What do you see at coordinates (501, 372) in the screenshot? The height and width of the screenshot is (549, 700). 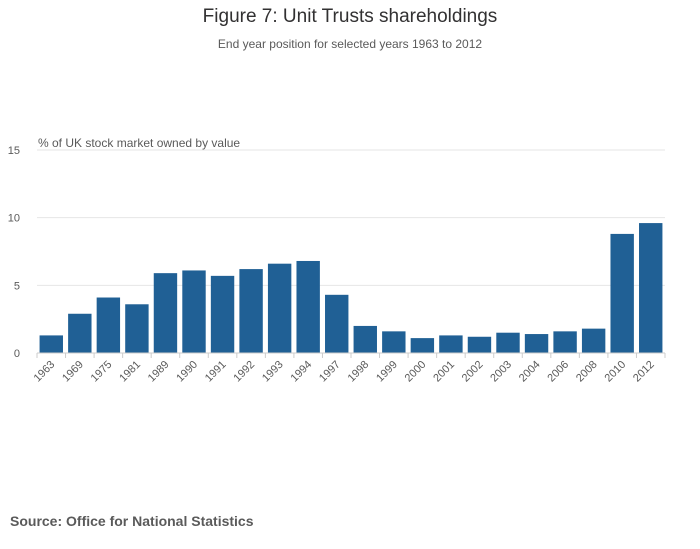 I see `x-tick-label: 2003` at bounding box center [501, 372].